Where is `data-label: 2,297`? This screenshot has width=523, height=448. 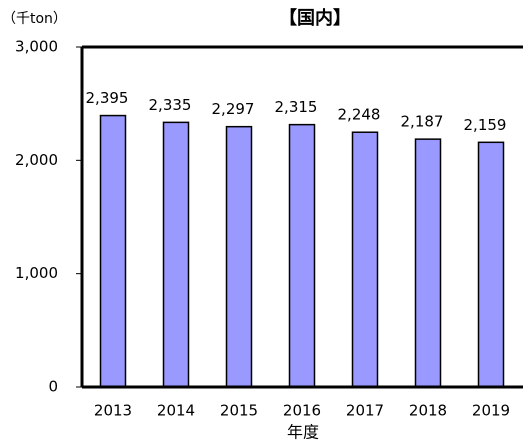 data-label: 2,297 is located at coordinates (233, 109).